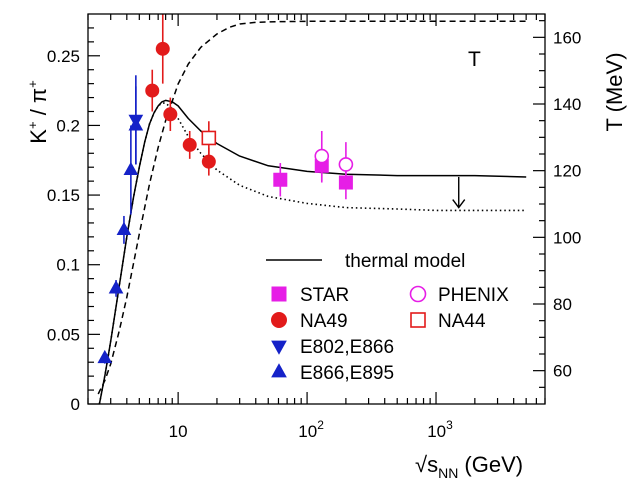 This screenshot has height=500, width=642. What do you see at coordinates (347, 373) in the screenshot?
I see `legend-e866-e895-label: E866,E895` at bounding box center [347, 373].